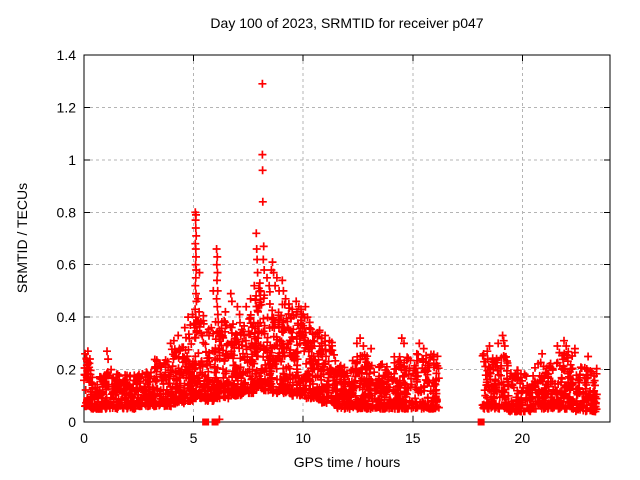 This screenshot has height=480, width=640. Describe the element at coordinates (194, 438) in the screenshot. I see `x-tick-label: 5` at that location.